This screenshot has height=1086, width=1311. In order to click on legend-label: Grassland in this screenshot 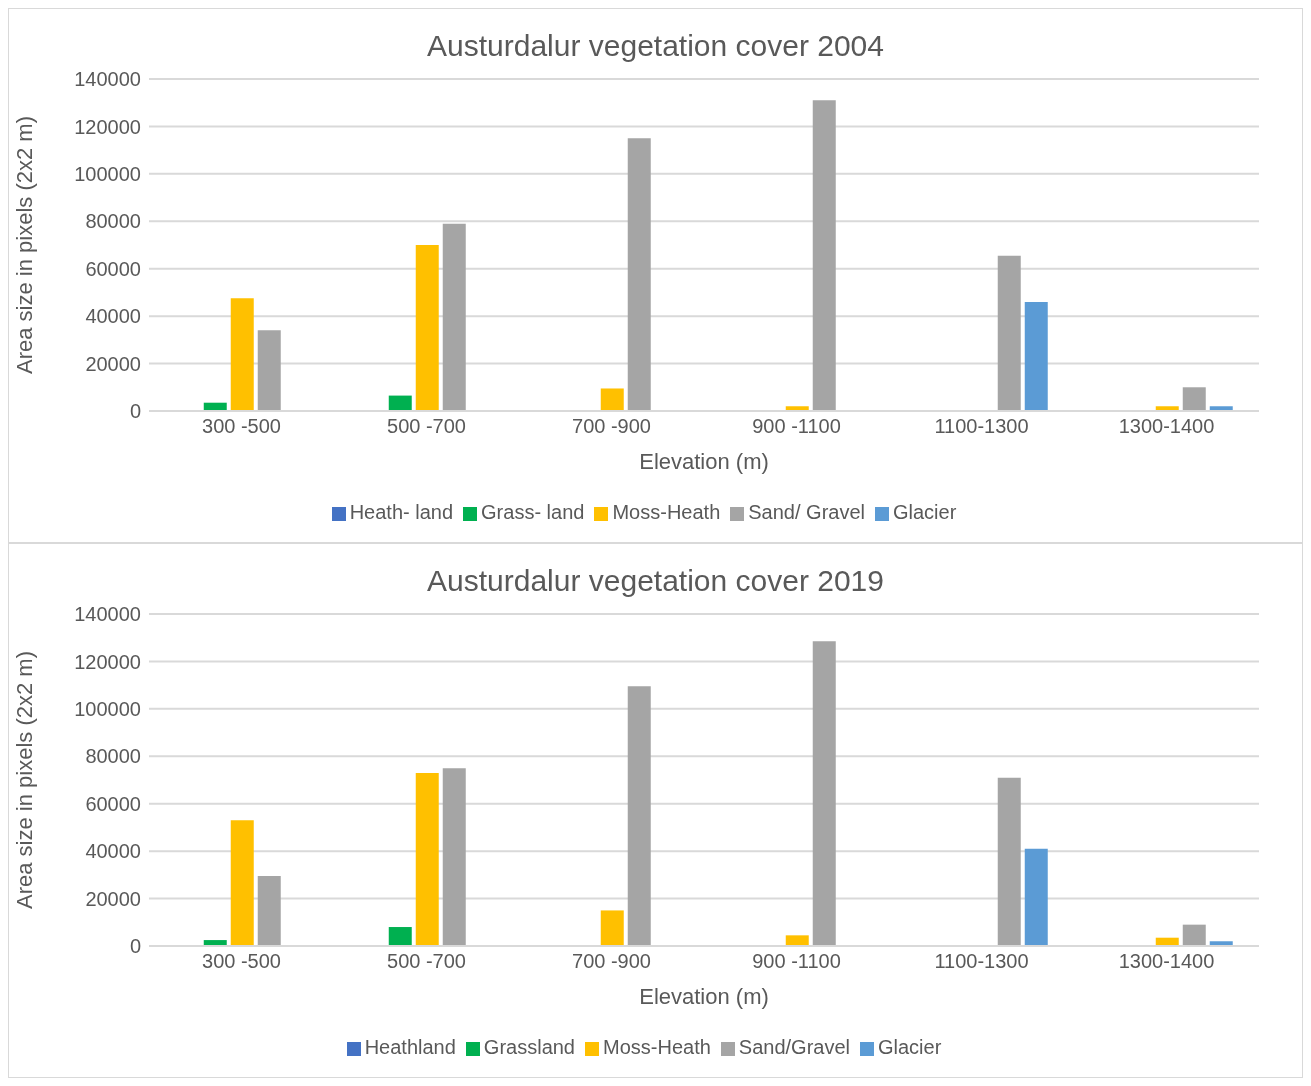, I will do `click(529, 1047)`.